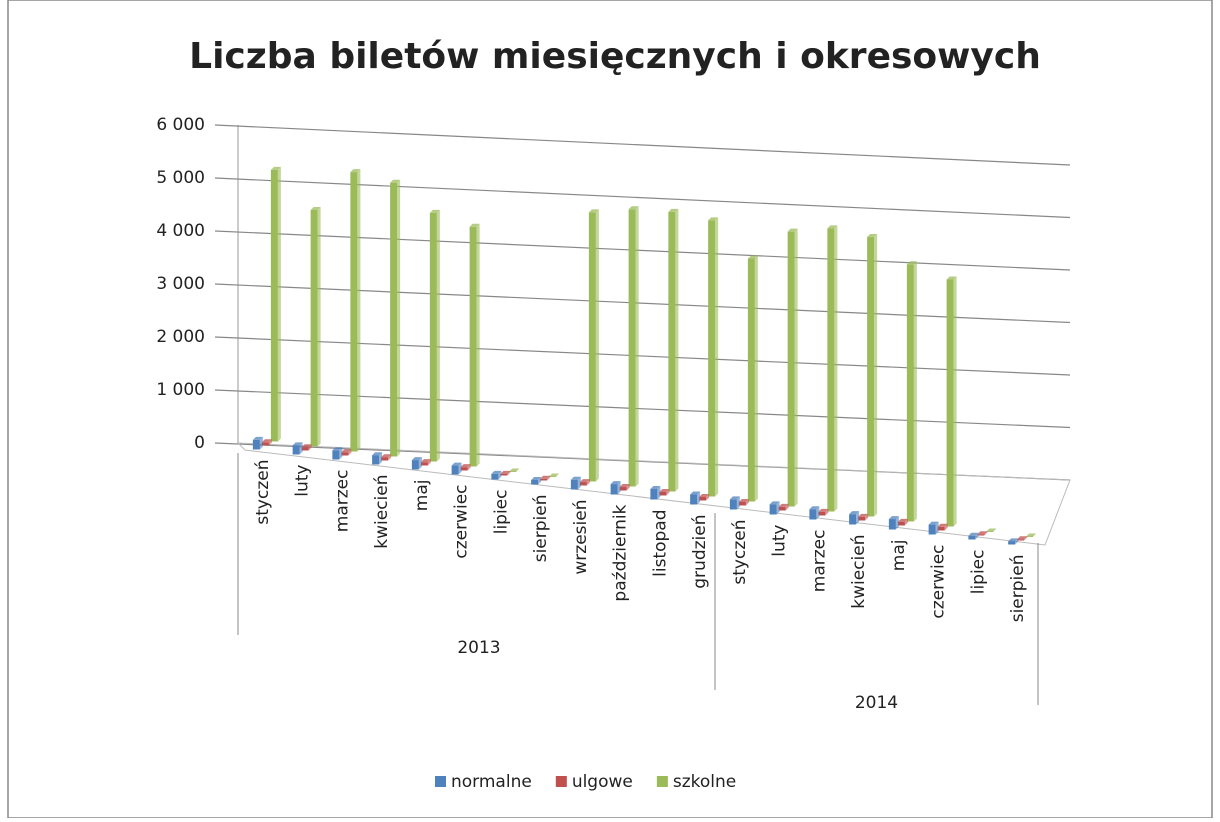 The width and height of the screenshot is (1220, 822). I want to click on x-tick-label: luty, so click(303, 481).